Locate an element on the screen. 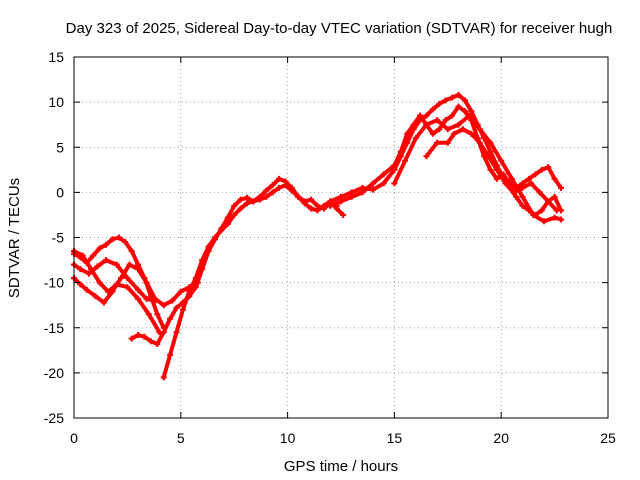  y-axis-label: SDTVAR / TECUs is located at coordinates (14, 238).